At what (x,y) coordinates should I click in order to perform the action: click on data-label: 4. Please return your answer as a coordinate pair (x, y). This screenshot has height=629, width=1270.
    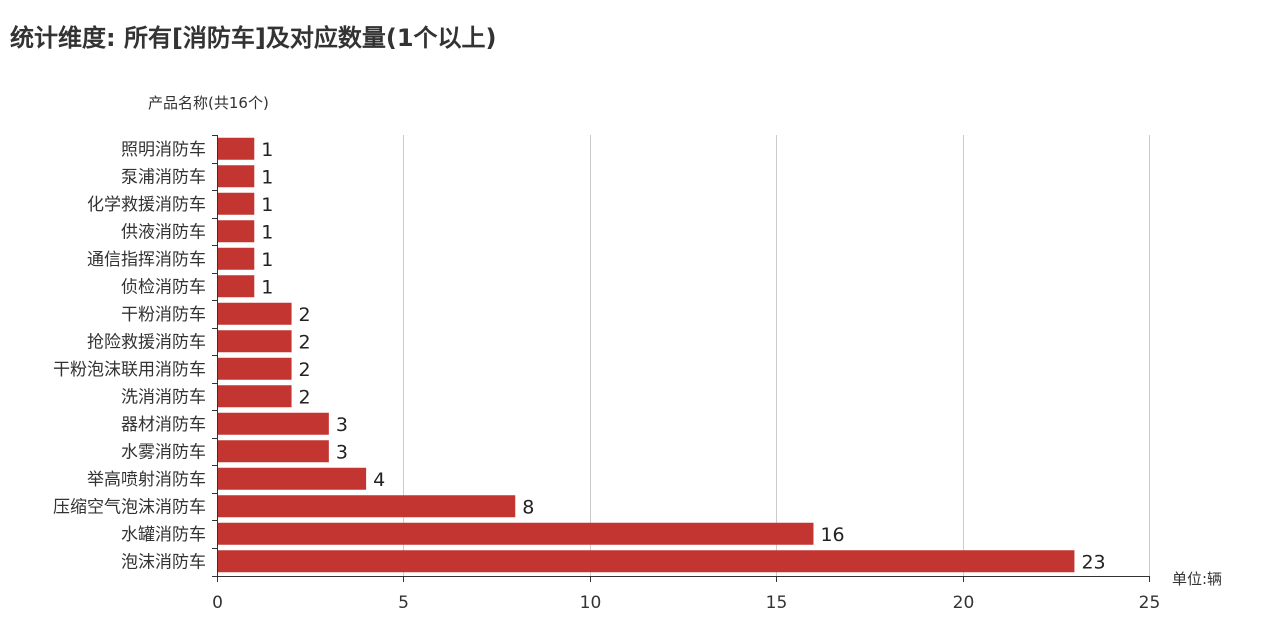
    Looking at the image, I should click on (379, 480).